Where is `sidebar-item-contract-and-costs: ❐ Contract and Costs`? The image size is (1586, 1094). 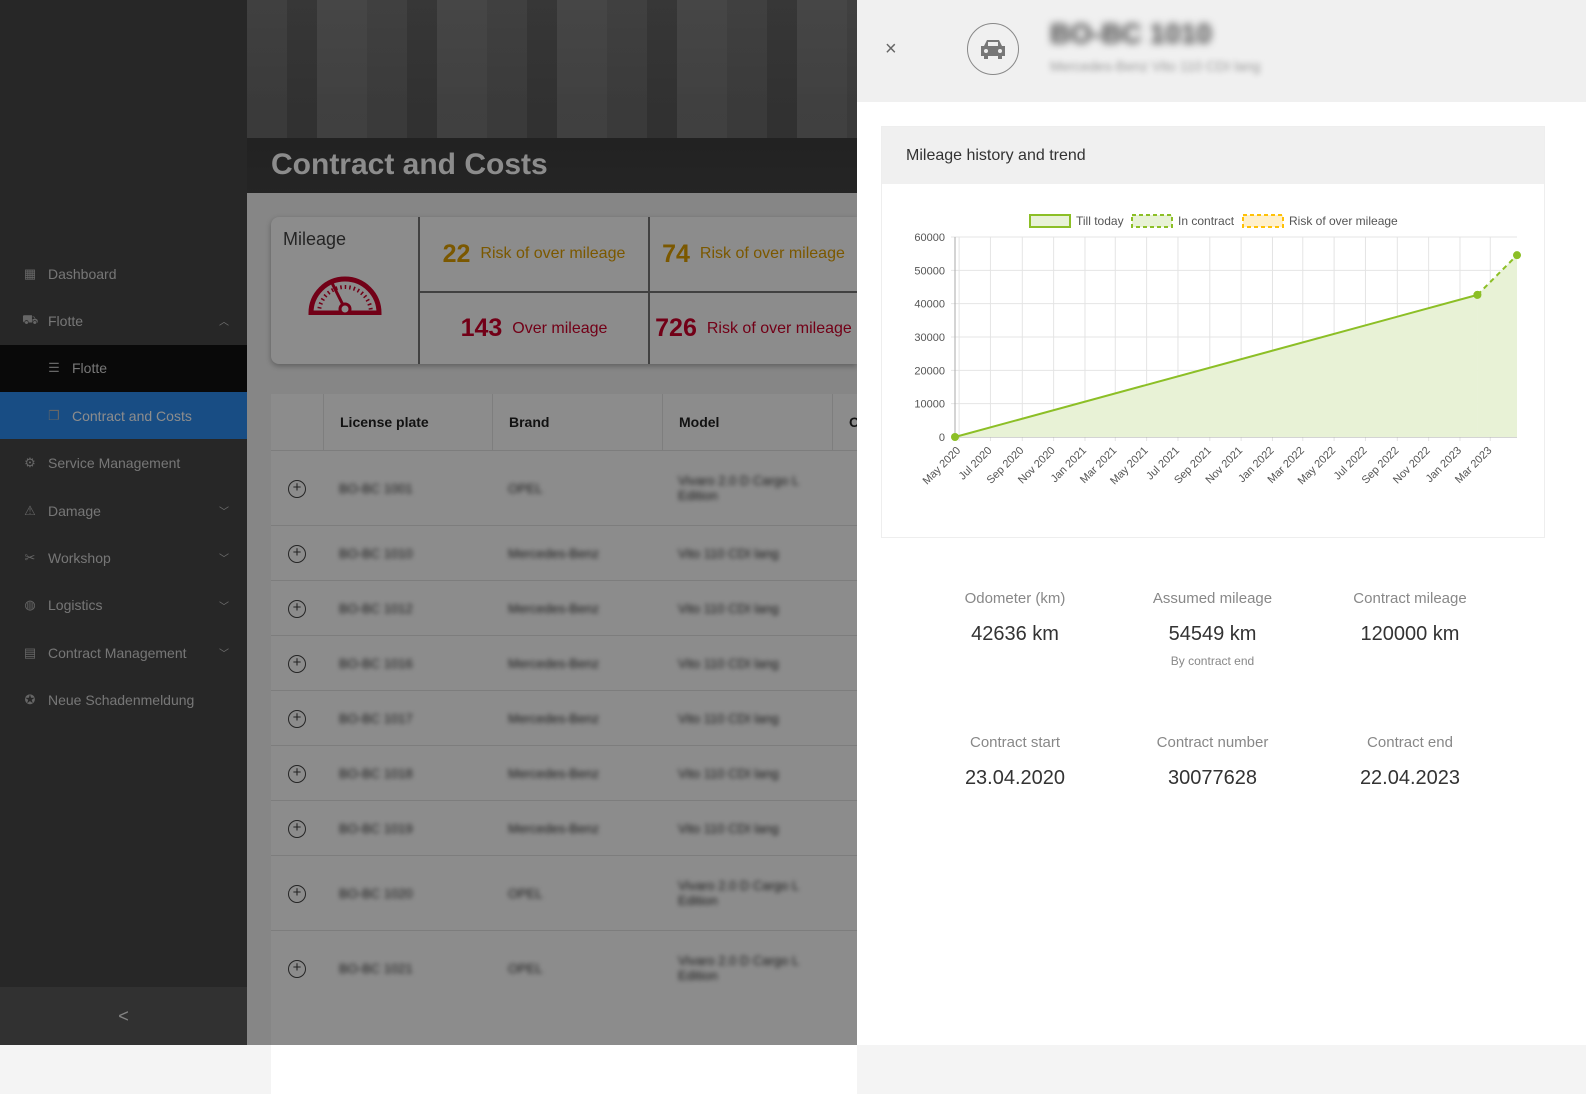
sidebar-item-contract-and-costs: ❐ Contract and Costs is located at coordinates (123, 416).